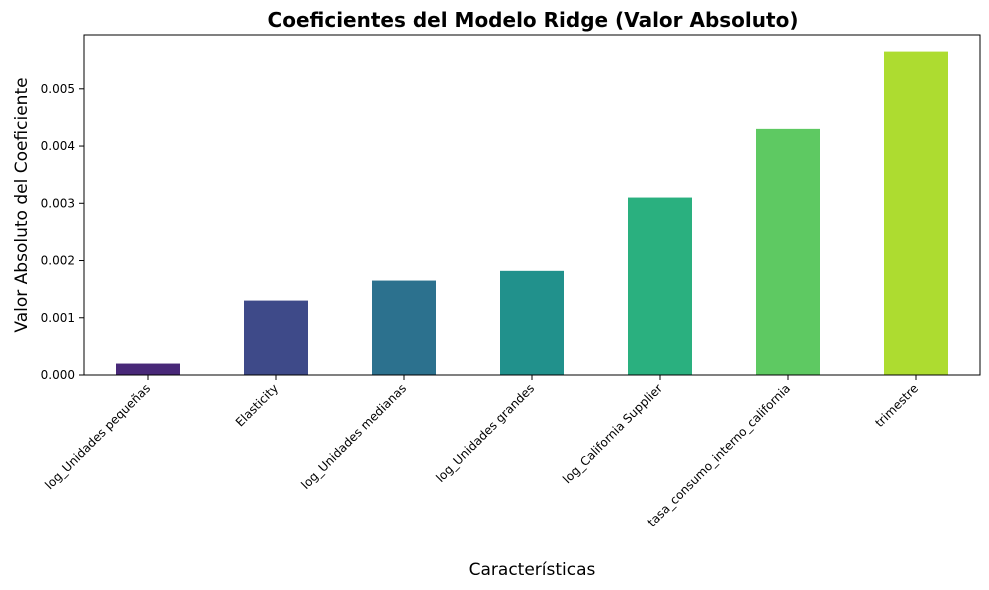 The width and height of the screenshot is (989, 590). Describe the element at coordinates (532, 570) in the screenshot. I see `x-axis-label: Características` at that location.